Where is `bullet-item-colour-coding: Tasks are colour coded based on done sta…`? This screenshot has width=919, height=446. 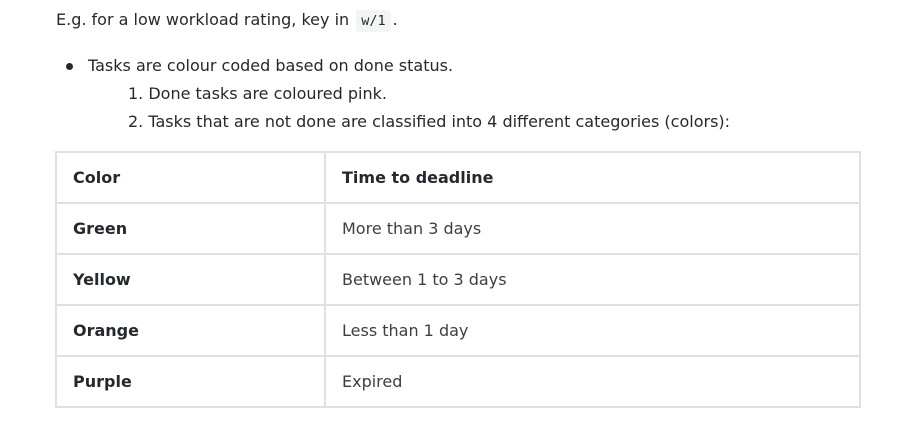 bullet-item-colour-coding: Tasks are colour coded based on done sta… is located at coordinates (398, 94).